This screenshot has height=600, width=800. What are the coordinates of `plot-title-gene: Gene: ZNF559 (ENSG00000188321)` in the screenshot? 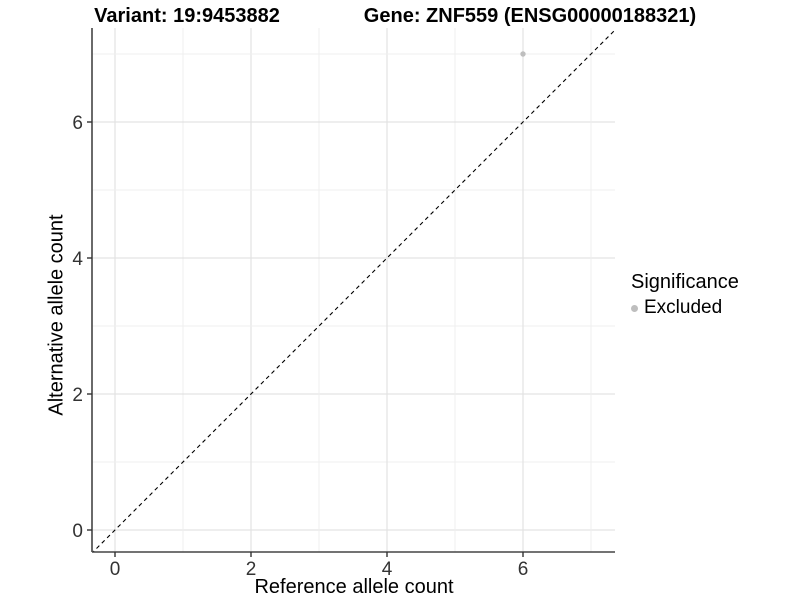 It's located at (530, 16).